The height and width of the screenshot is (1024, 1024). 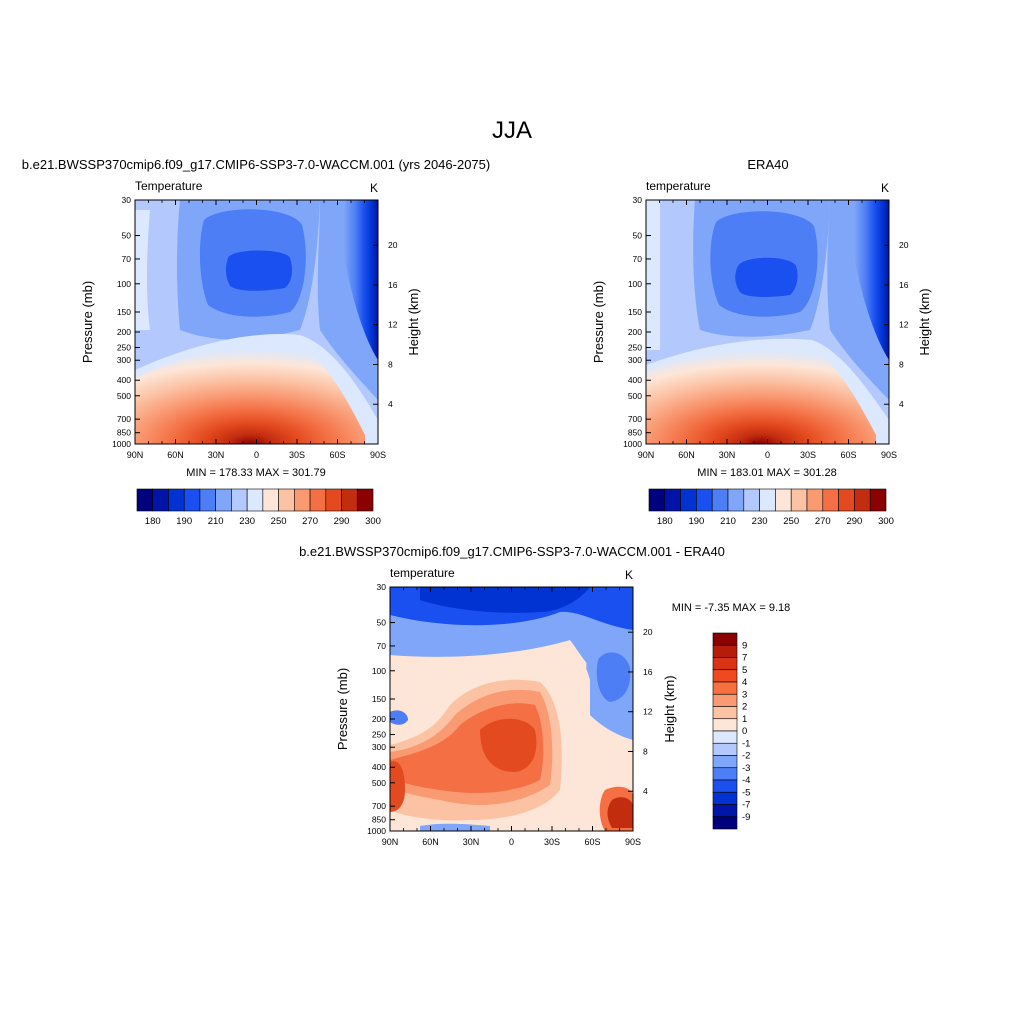 I want to click on y-tick-label: 100, so click(x=124, y=284).